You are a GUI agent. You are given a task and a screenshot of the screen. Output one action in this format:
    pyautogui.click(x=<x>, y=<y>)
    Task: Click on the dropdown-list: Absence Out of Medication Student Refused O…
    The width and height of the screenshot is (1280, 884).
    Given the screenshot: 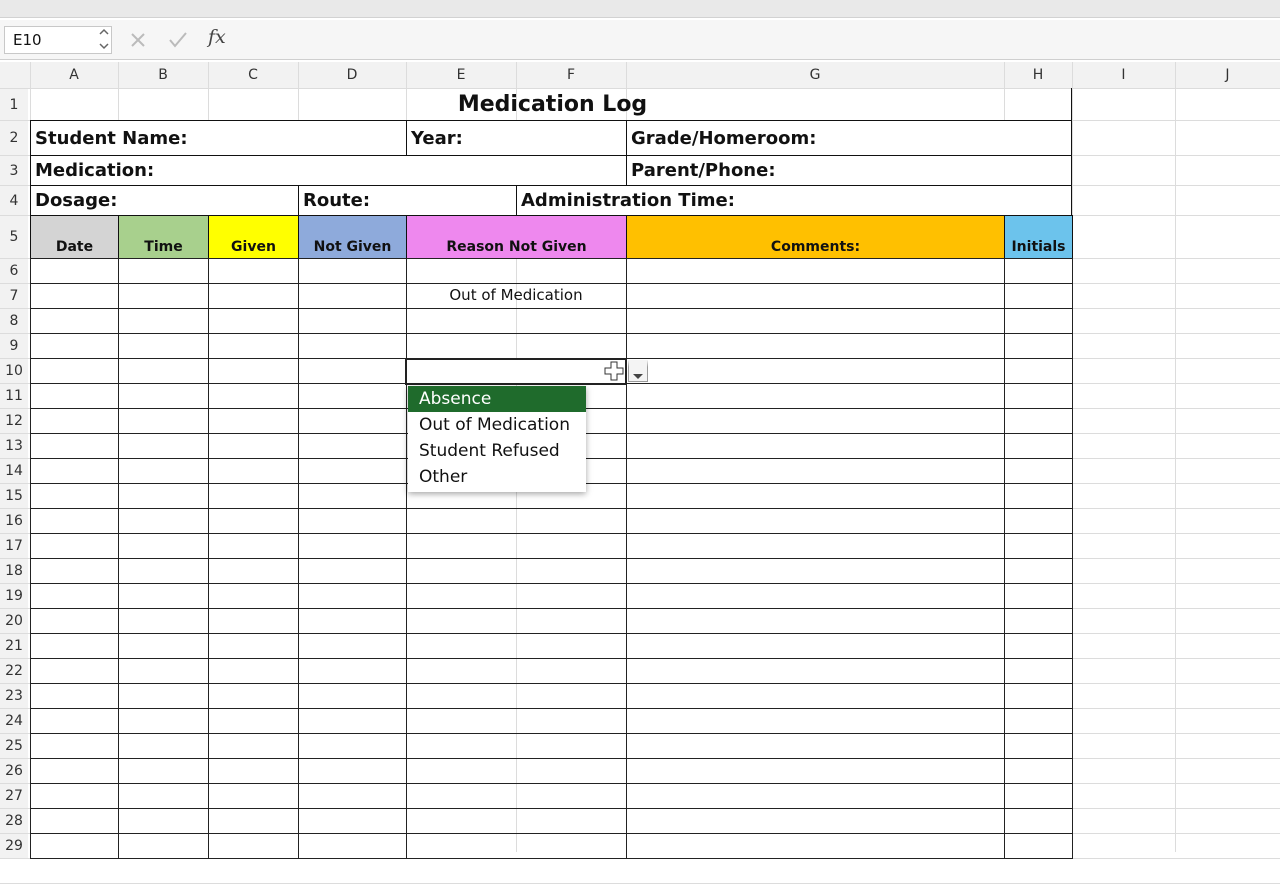 What is the action you would take?
    pyautogui.click(x=497, y=439)
    